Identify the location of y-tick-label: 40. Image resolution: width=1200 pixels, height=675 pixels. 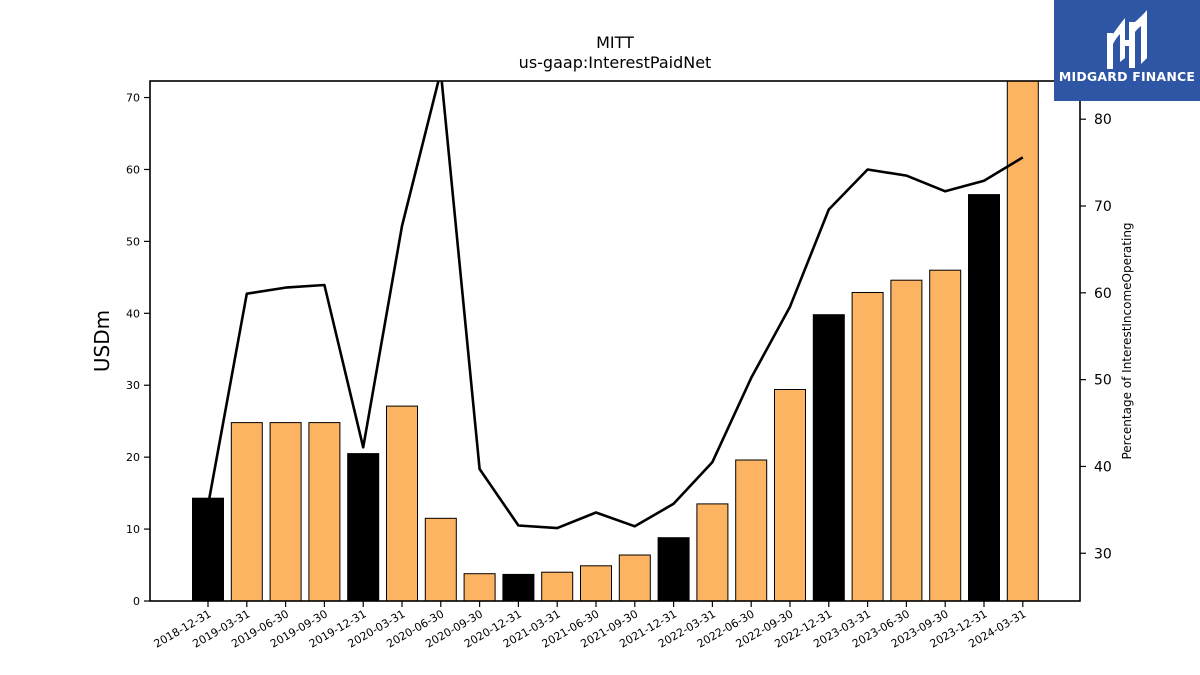
(133, 313).